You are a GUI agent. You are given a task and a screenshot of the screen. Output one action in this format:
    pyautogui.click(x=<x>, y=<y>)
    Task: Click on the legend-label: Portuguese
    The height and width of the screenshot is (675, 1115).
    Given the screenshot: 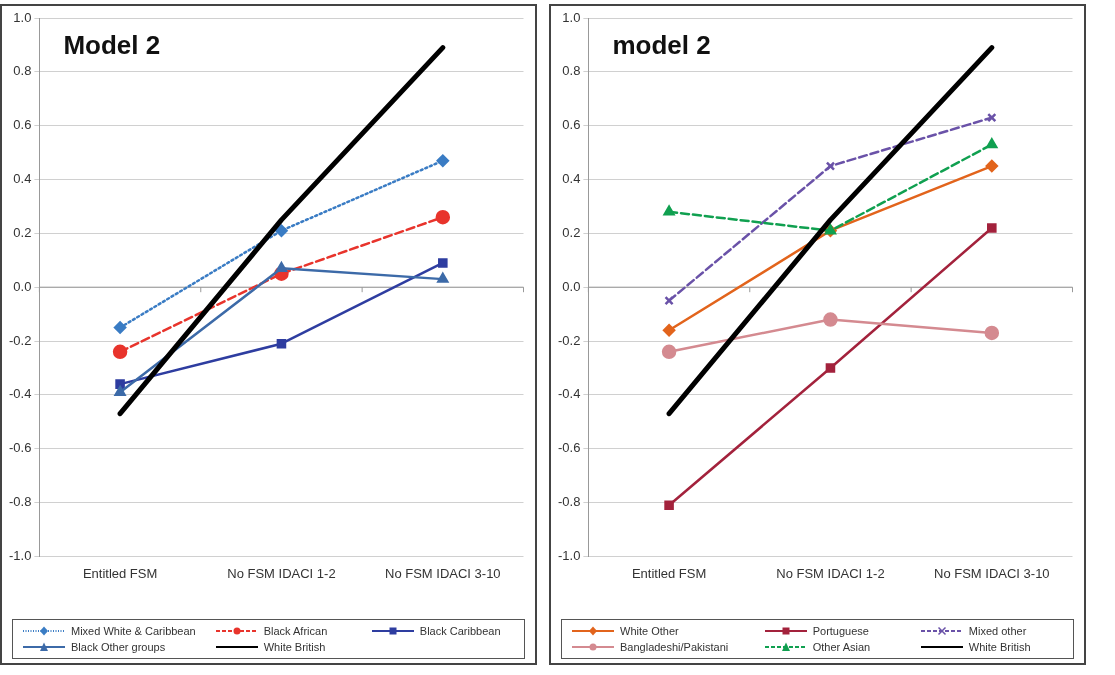 What is the action you would take?
    pyautogui.click(x=840, y=631)
    